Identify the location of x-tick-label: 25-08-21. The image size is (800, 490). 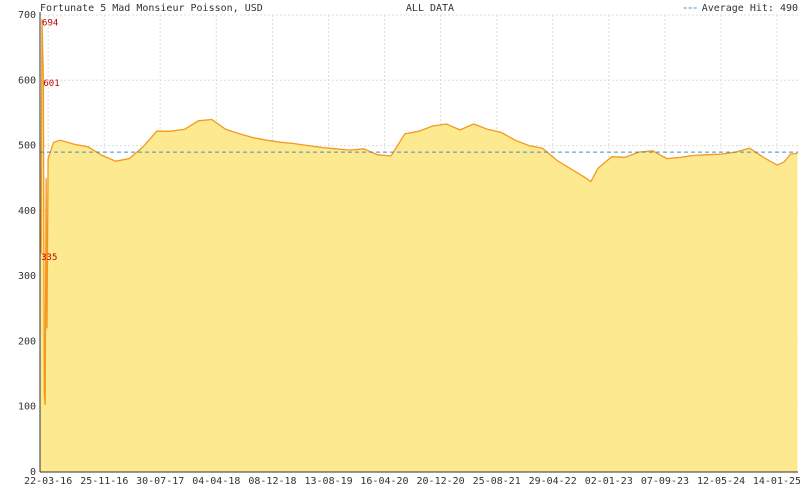
(497, 481).